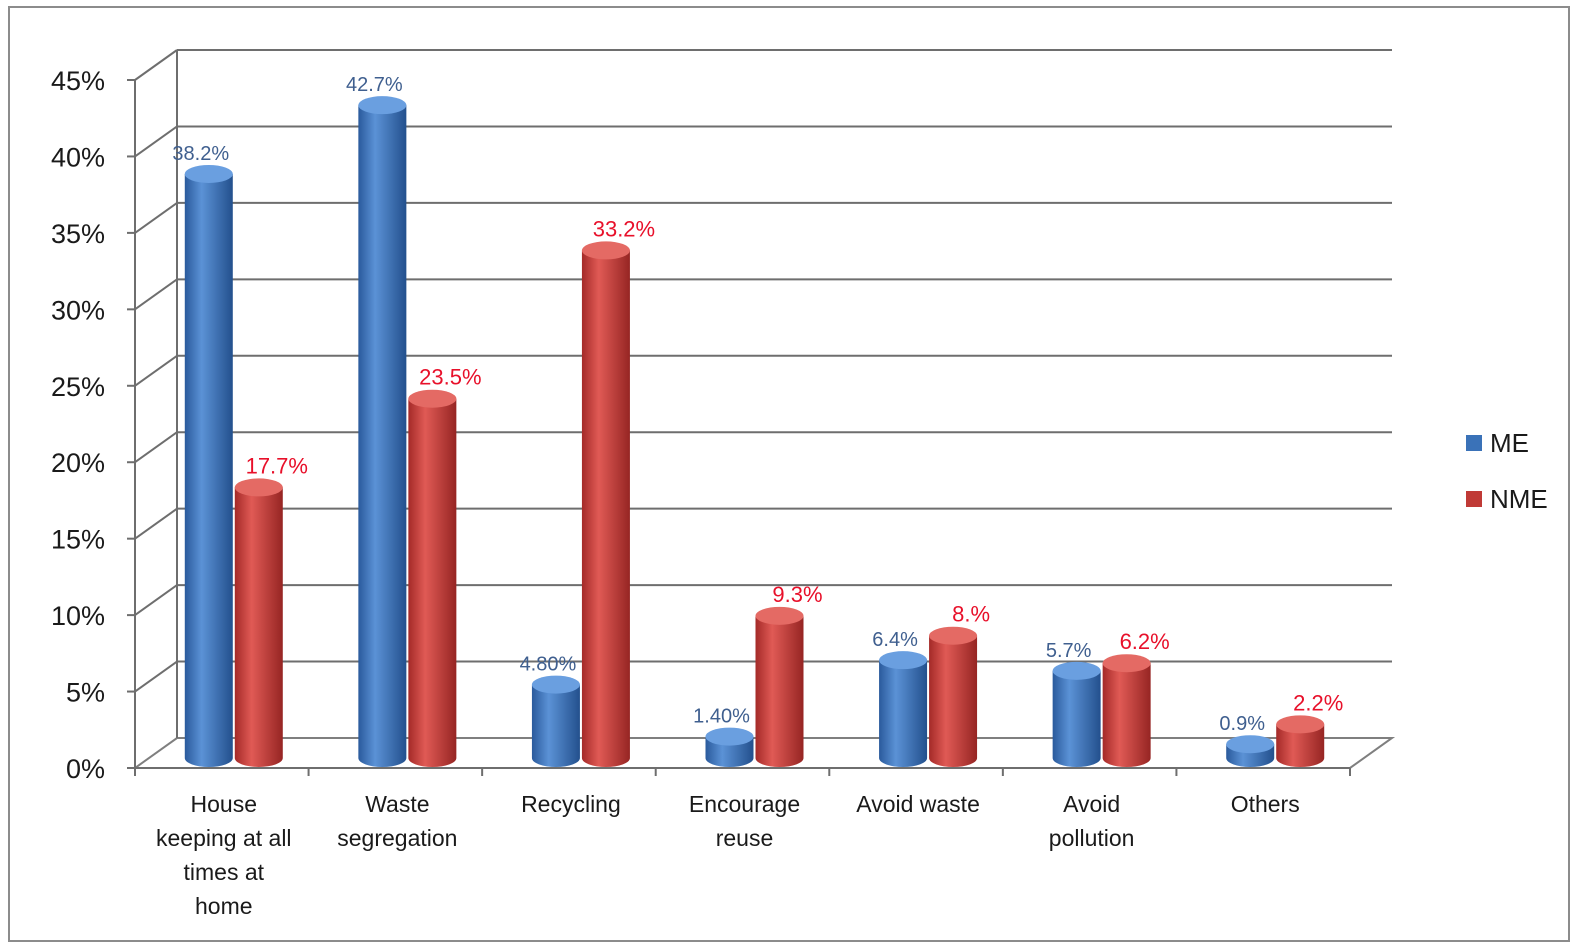 This screenshot has width=1576, height=947. What do you see at coordinates (797, 594) in the screenshot?
I see `value-label-nme: 9.3%` at bounding box center [797, 594].